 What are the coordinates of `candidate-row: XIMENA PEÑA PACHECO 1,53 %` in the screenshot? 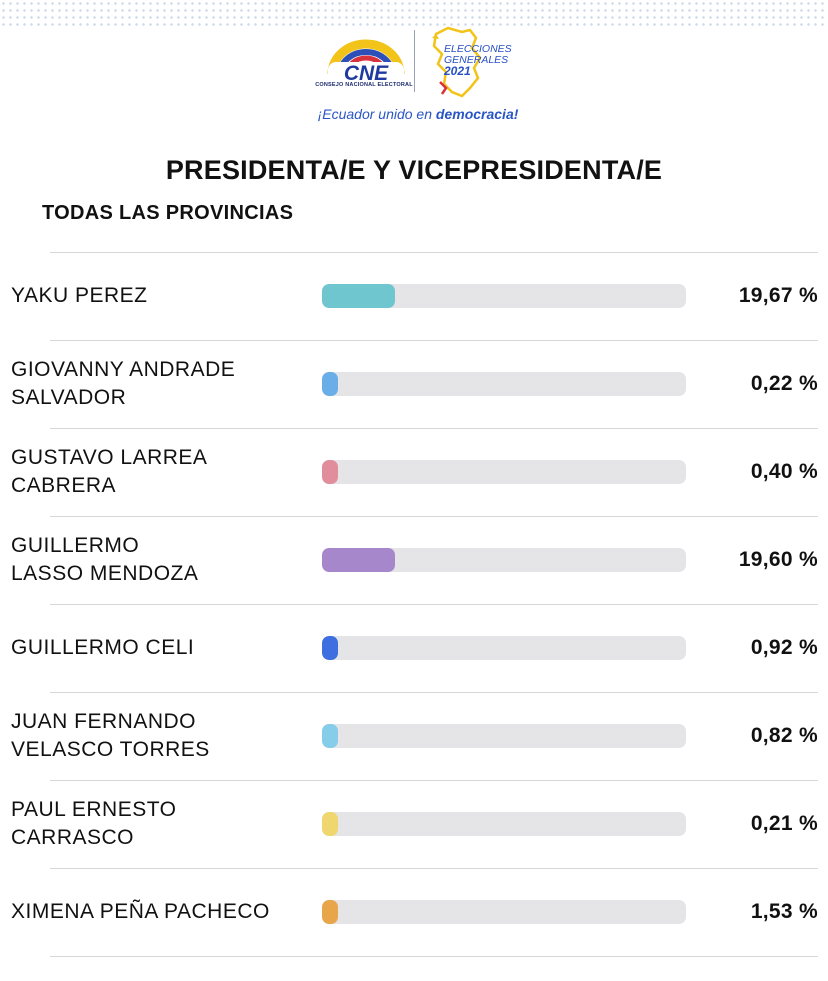 It's located at (414, 912).